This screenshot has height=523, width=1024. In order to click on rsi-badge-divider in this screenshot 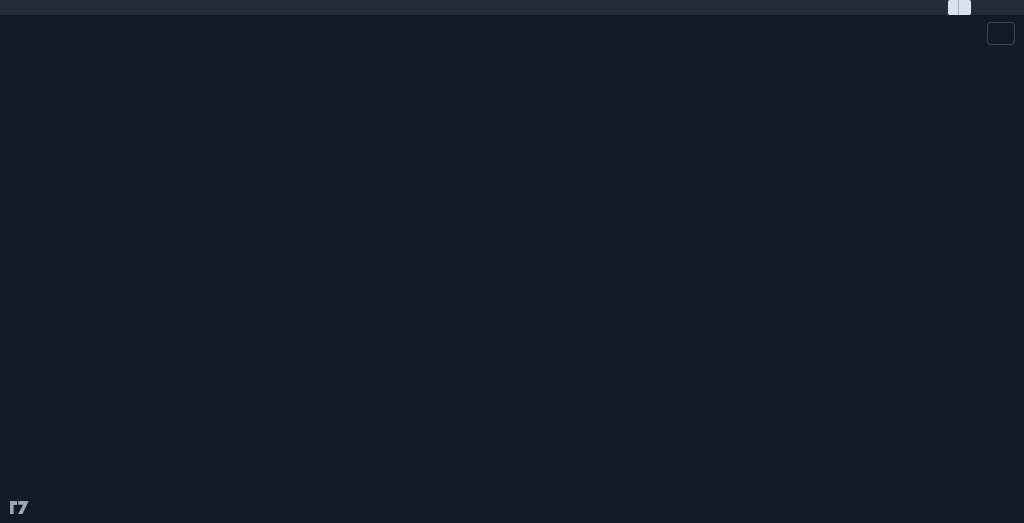, I will do `click(958, 7)`.